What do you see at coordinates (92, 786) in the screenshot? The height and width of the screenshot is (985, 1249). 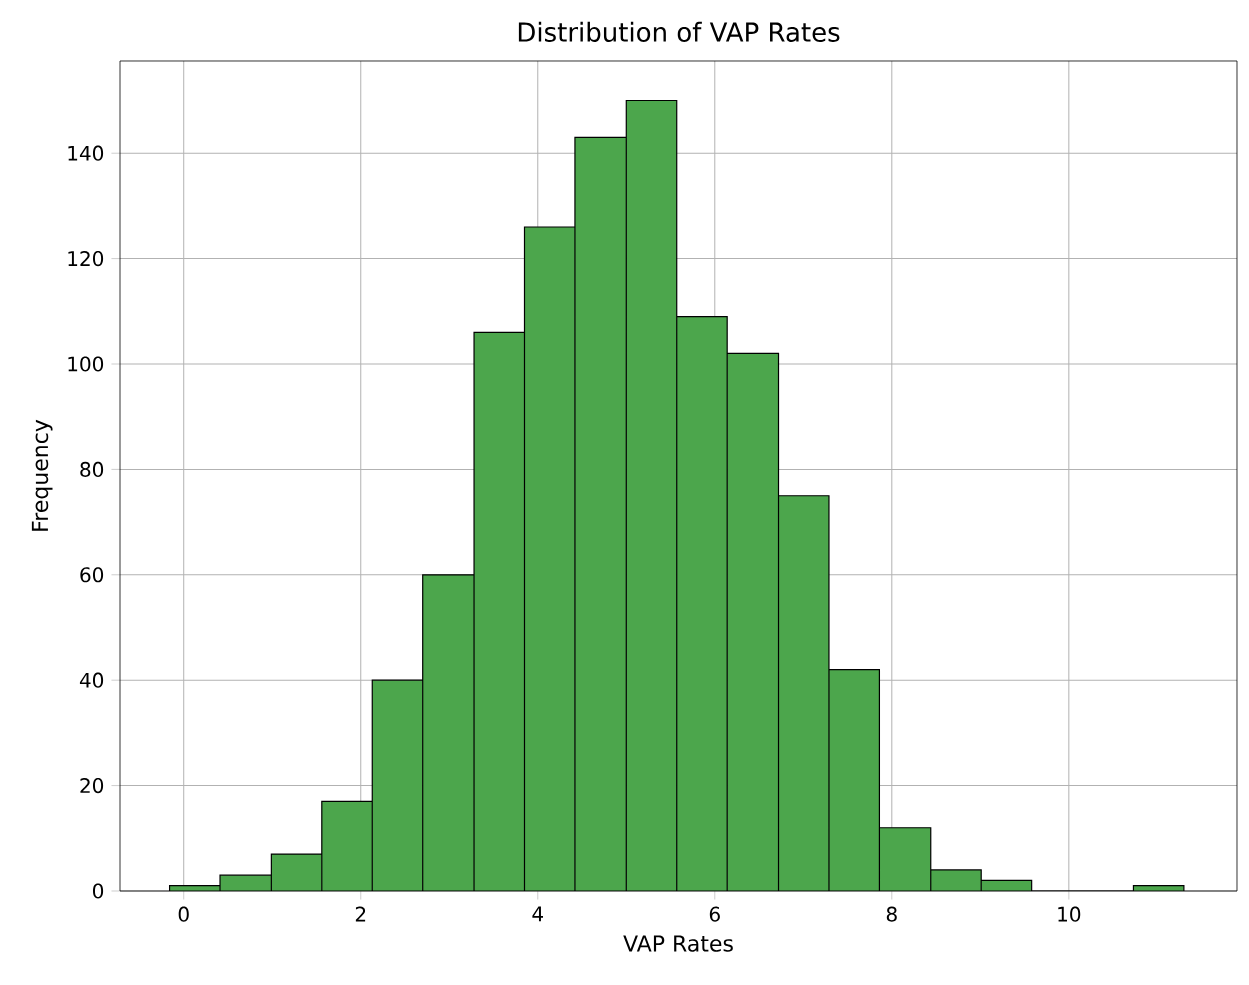 I see `y-tick-label: 20` at bounding box center [92, 786].